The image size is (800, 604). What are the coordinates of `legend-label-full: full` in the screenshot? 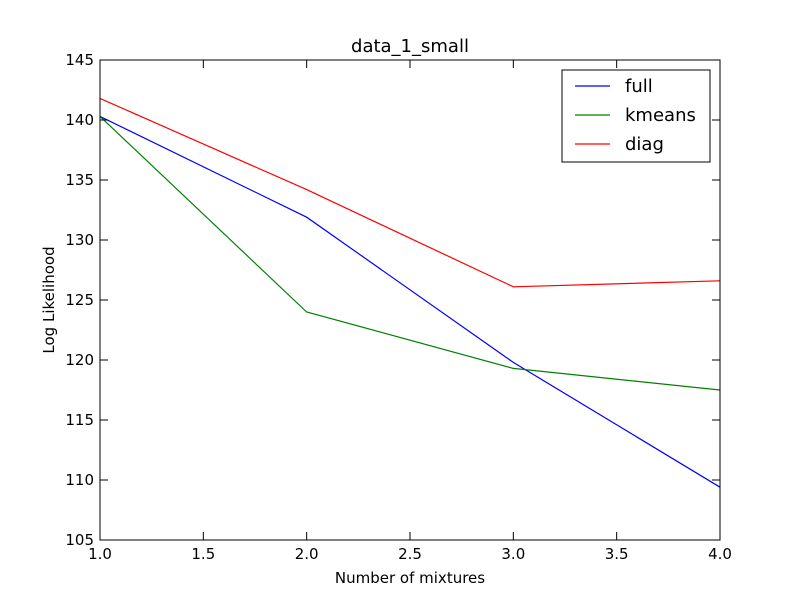 It's located at (639, 86).